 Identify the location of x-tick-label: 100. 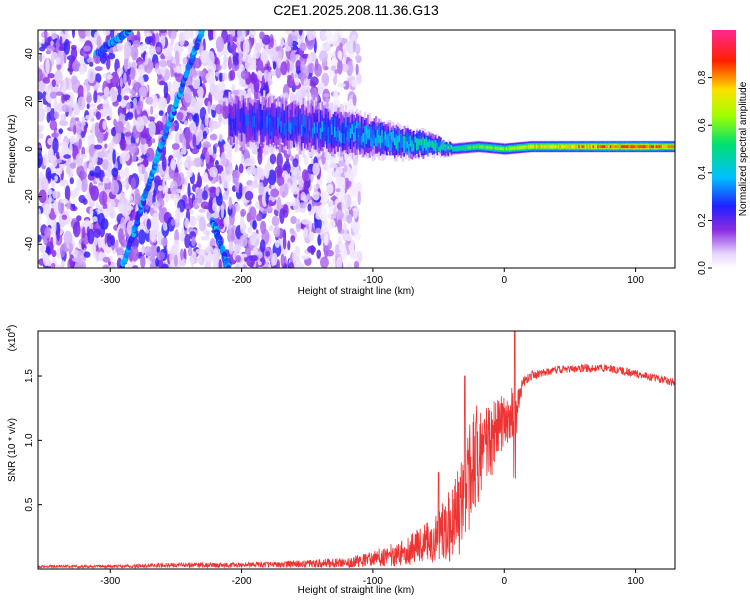
(635, 581).